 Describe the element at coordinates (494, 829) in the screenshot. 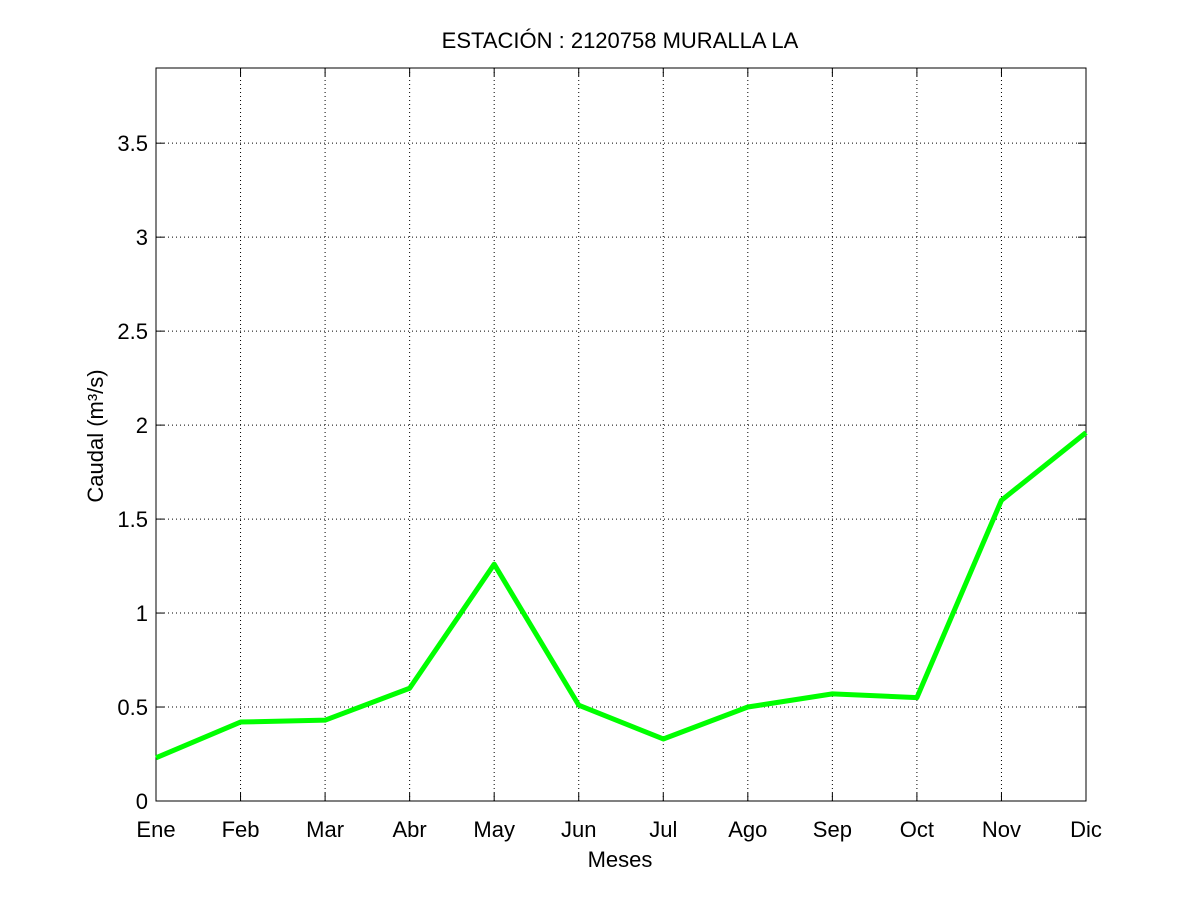

I see `x-tick-label: May` at that location.